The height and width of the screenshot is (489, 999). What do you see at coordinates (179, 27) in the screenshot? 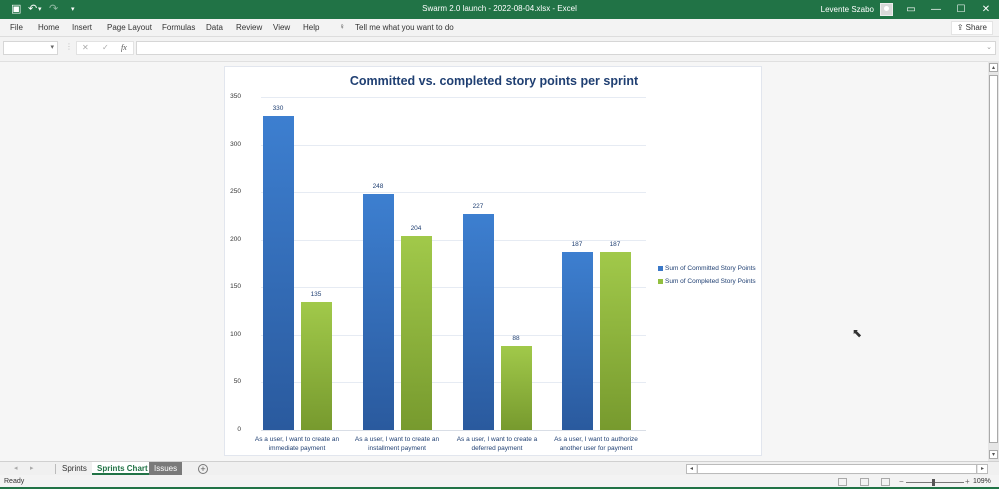
I see `tab-formulas: Formulas` at bounding box center [179, 27].